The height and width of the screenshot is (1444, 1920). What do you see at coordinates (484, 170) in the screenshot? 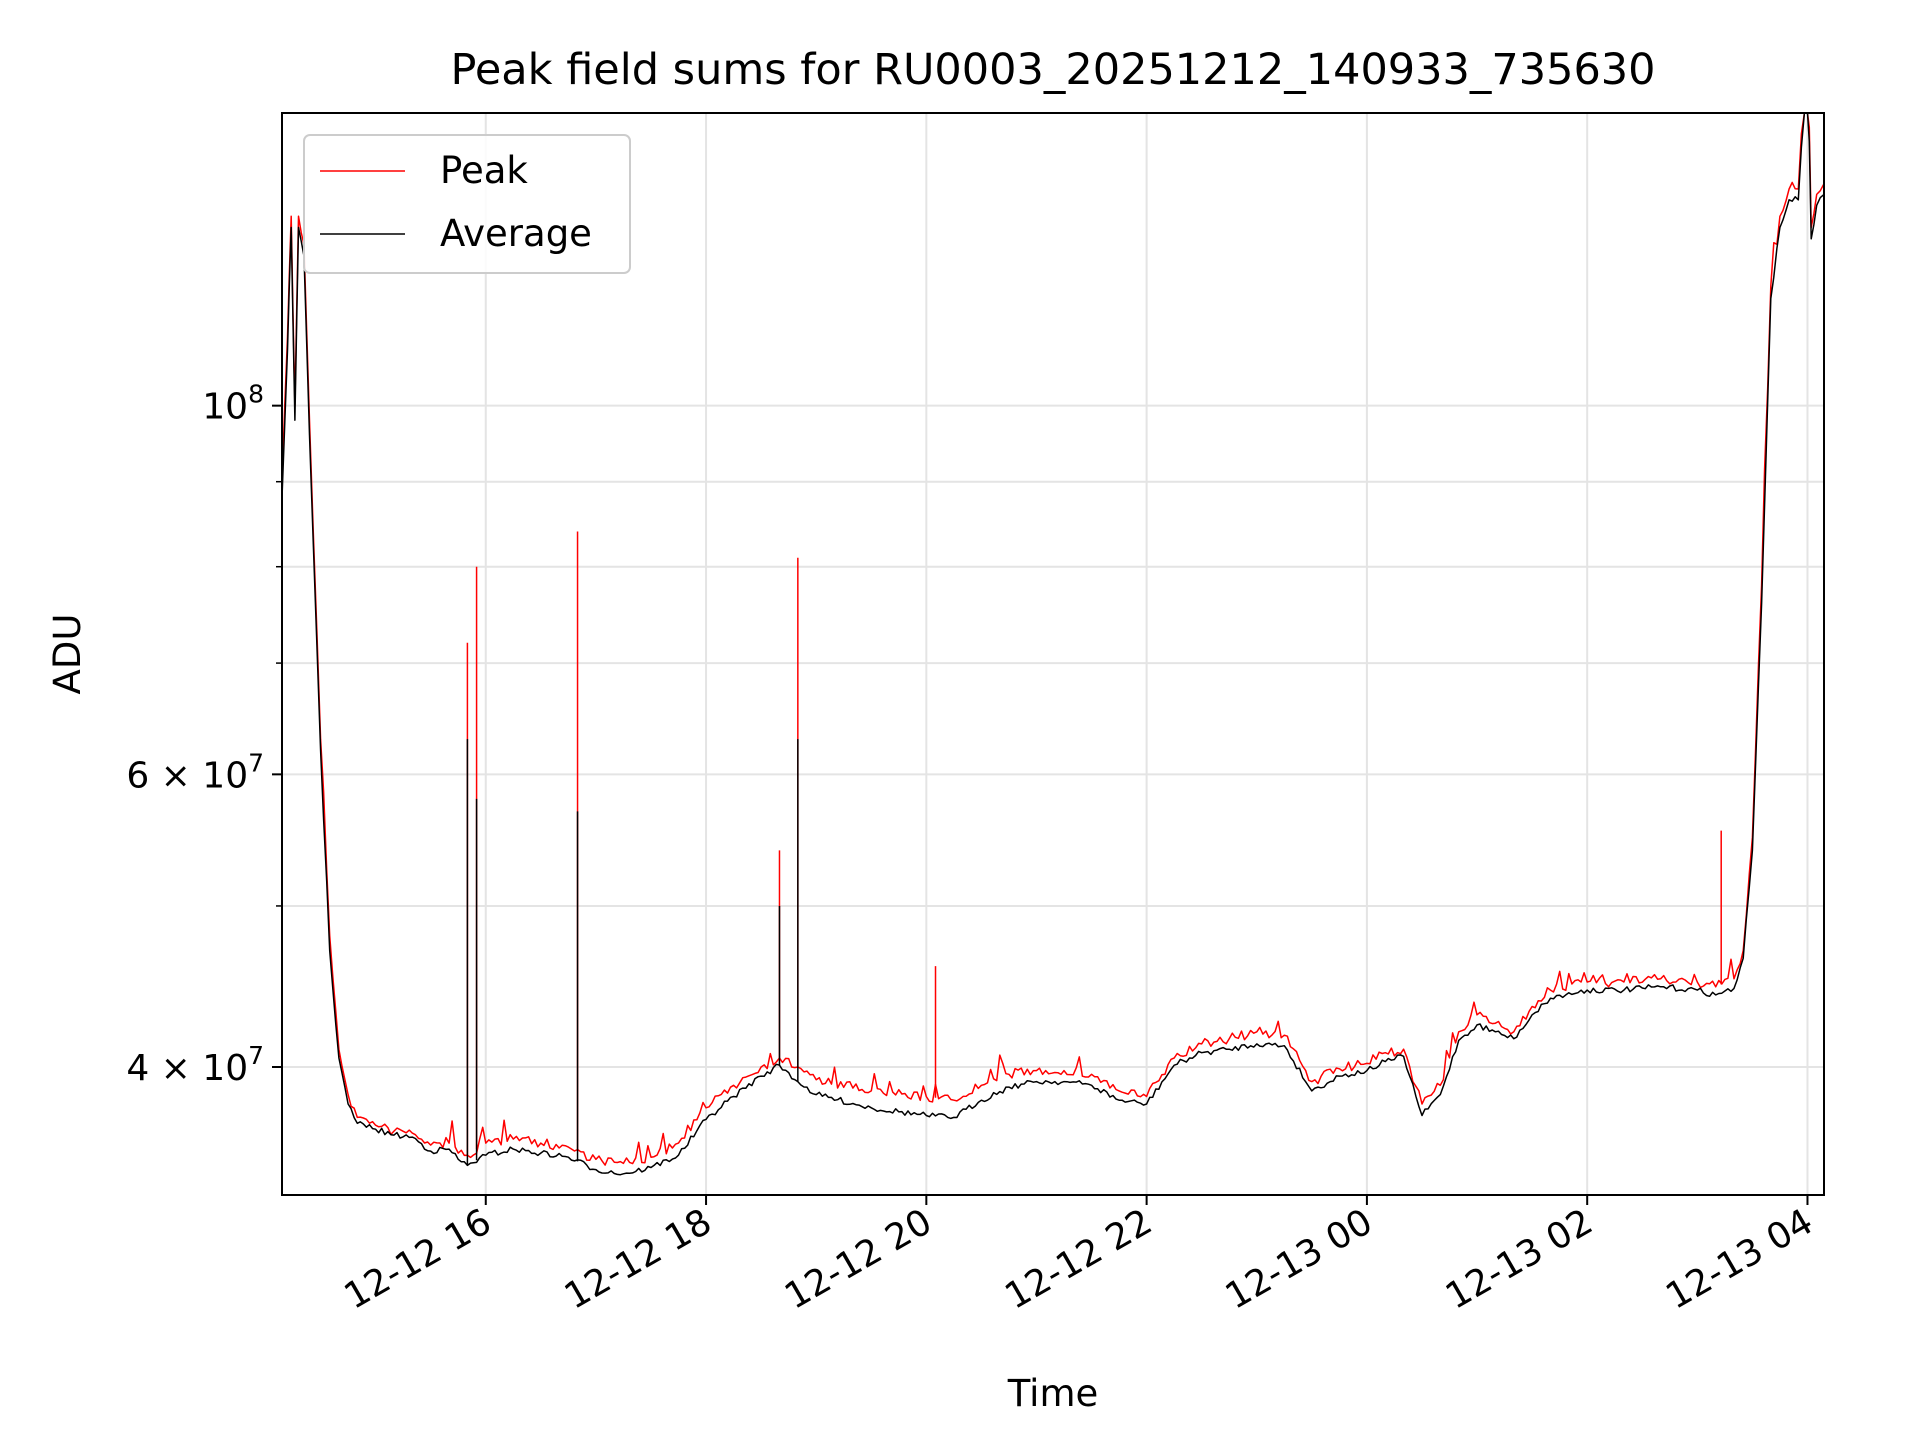
I see `legend-label-peak: Peak` at bounding box center [484, 170].